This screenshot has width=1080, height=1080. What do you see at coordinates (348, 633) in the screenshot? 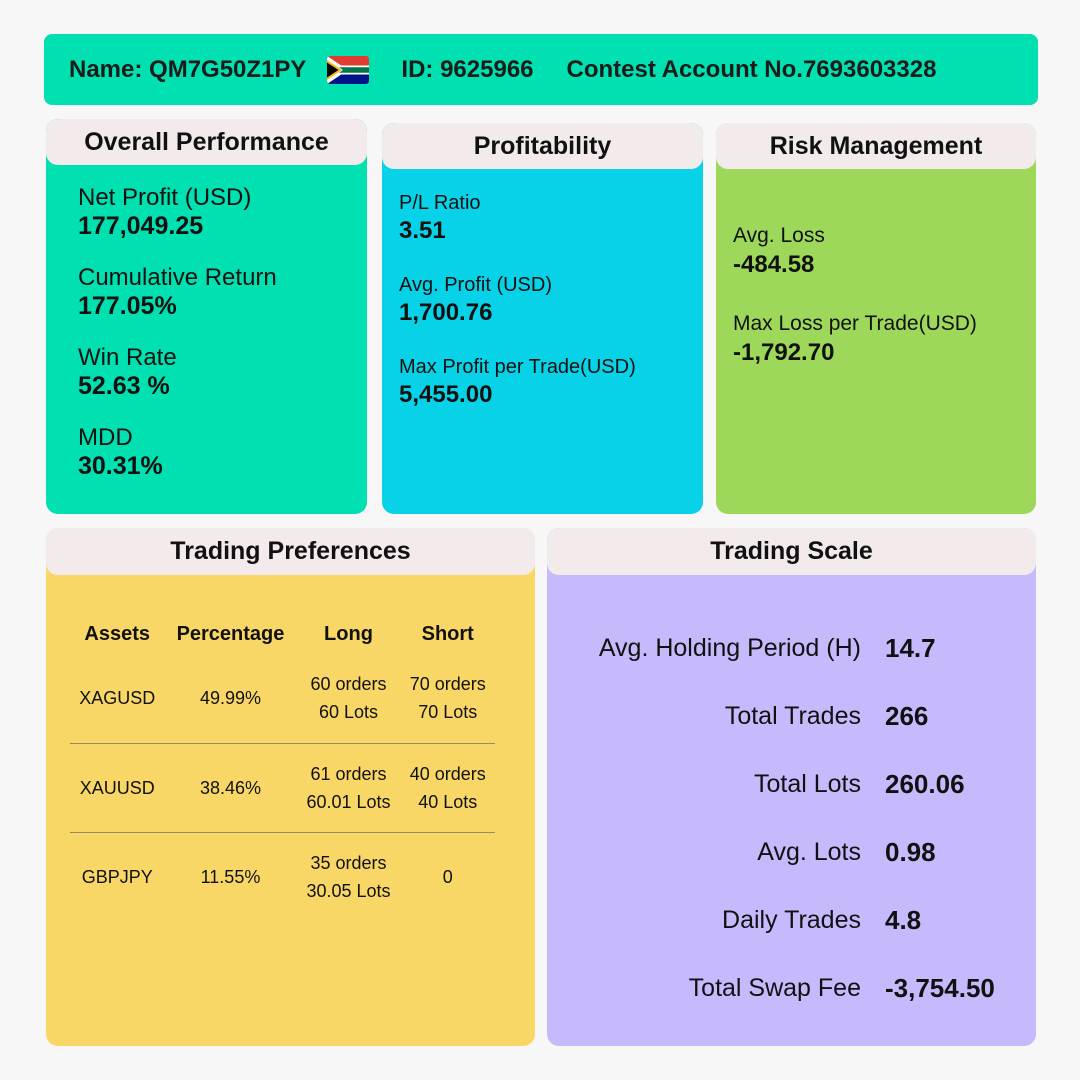
I see `column-header-long: Long` at bounding box center [348, 633].